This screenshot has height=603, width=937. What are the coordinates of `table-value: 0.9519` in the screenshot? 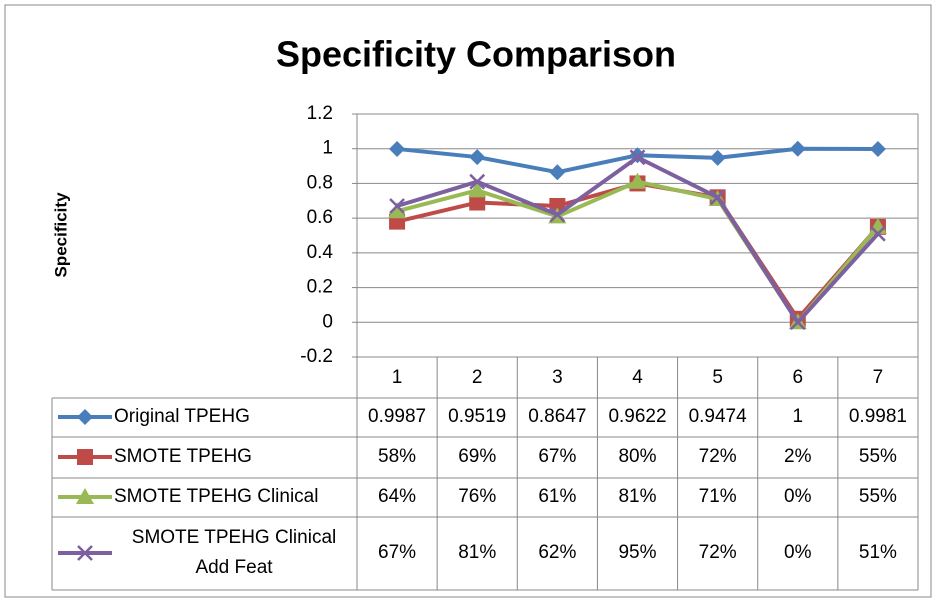 It's located at (477, 416).